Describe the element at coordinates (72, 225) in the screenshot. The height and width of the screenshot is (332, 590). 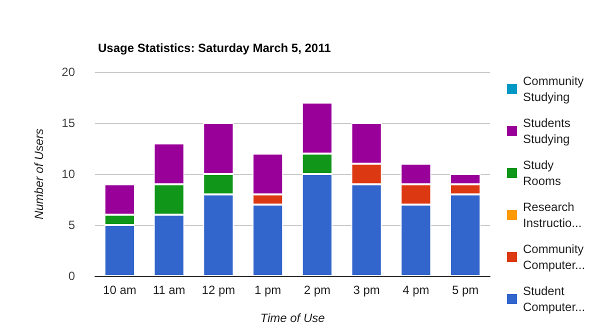
I see `y-tick-label: 5` at that location.